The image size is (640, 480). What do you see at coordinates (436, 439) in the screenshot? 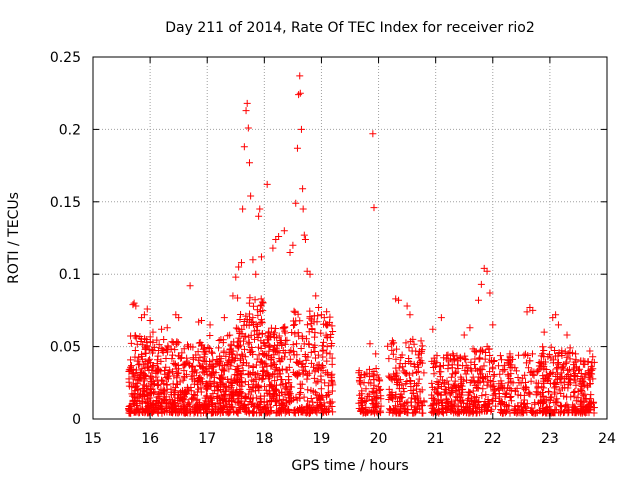
I see `x-tick-label: 21` at bounding box center [436, 439].